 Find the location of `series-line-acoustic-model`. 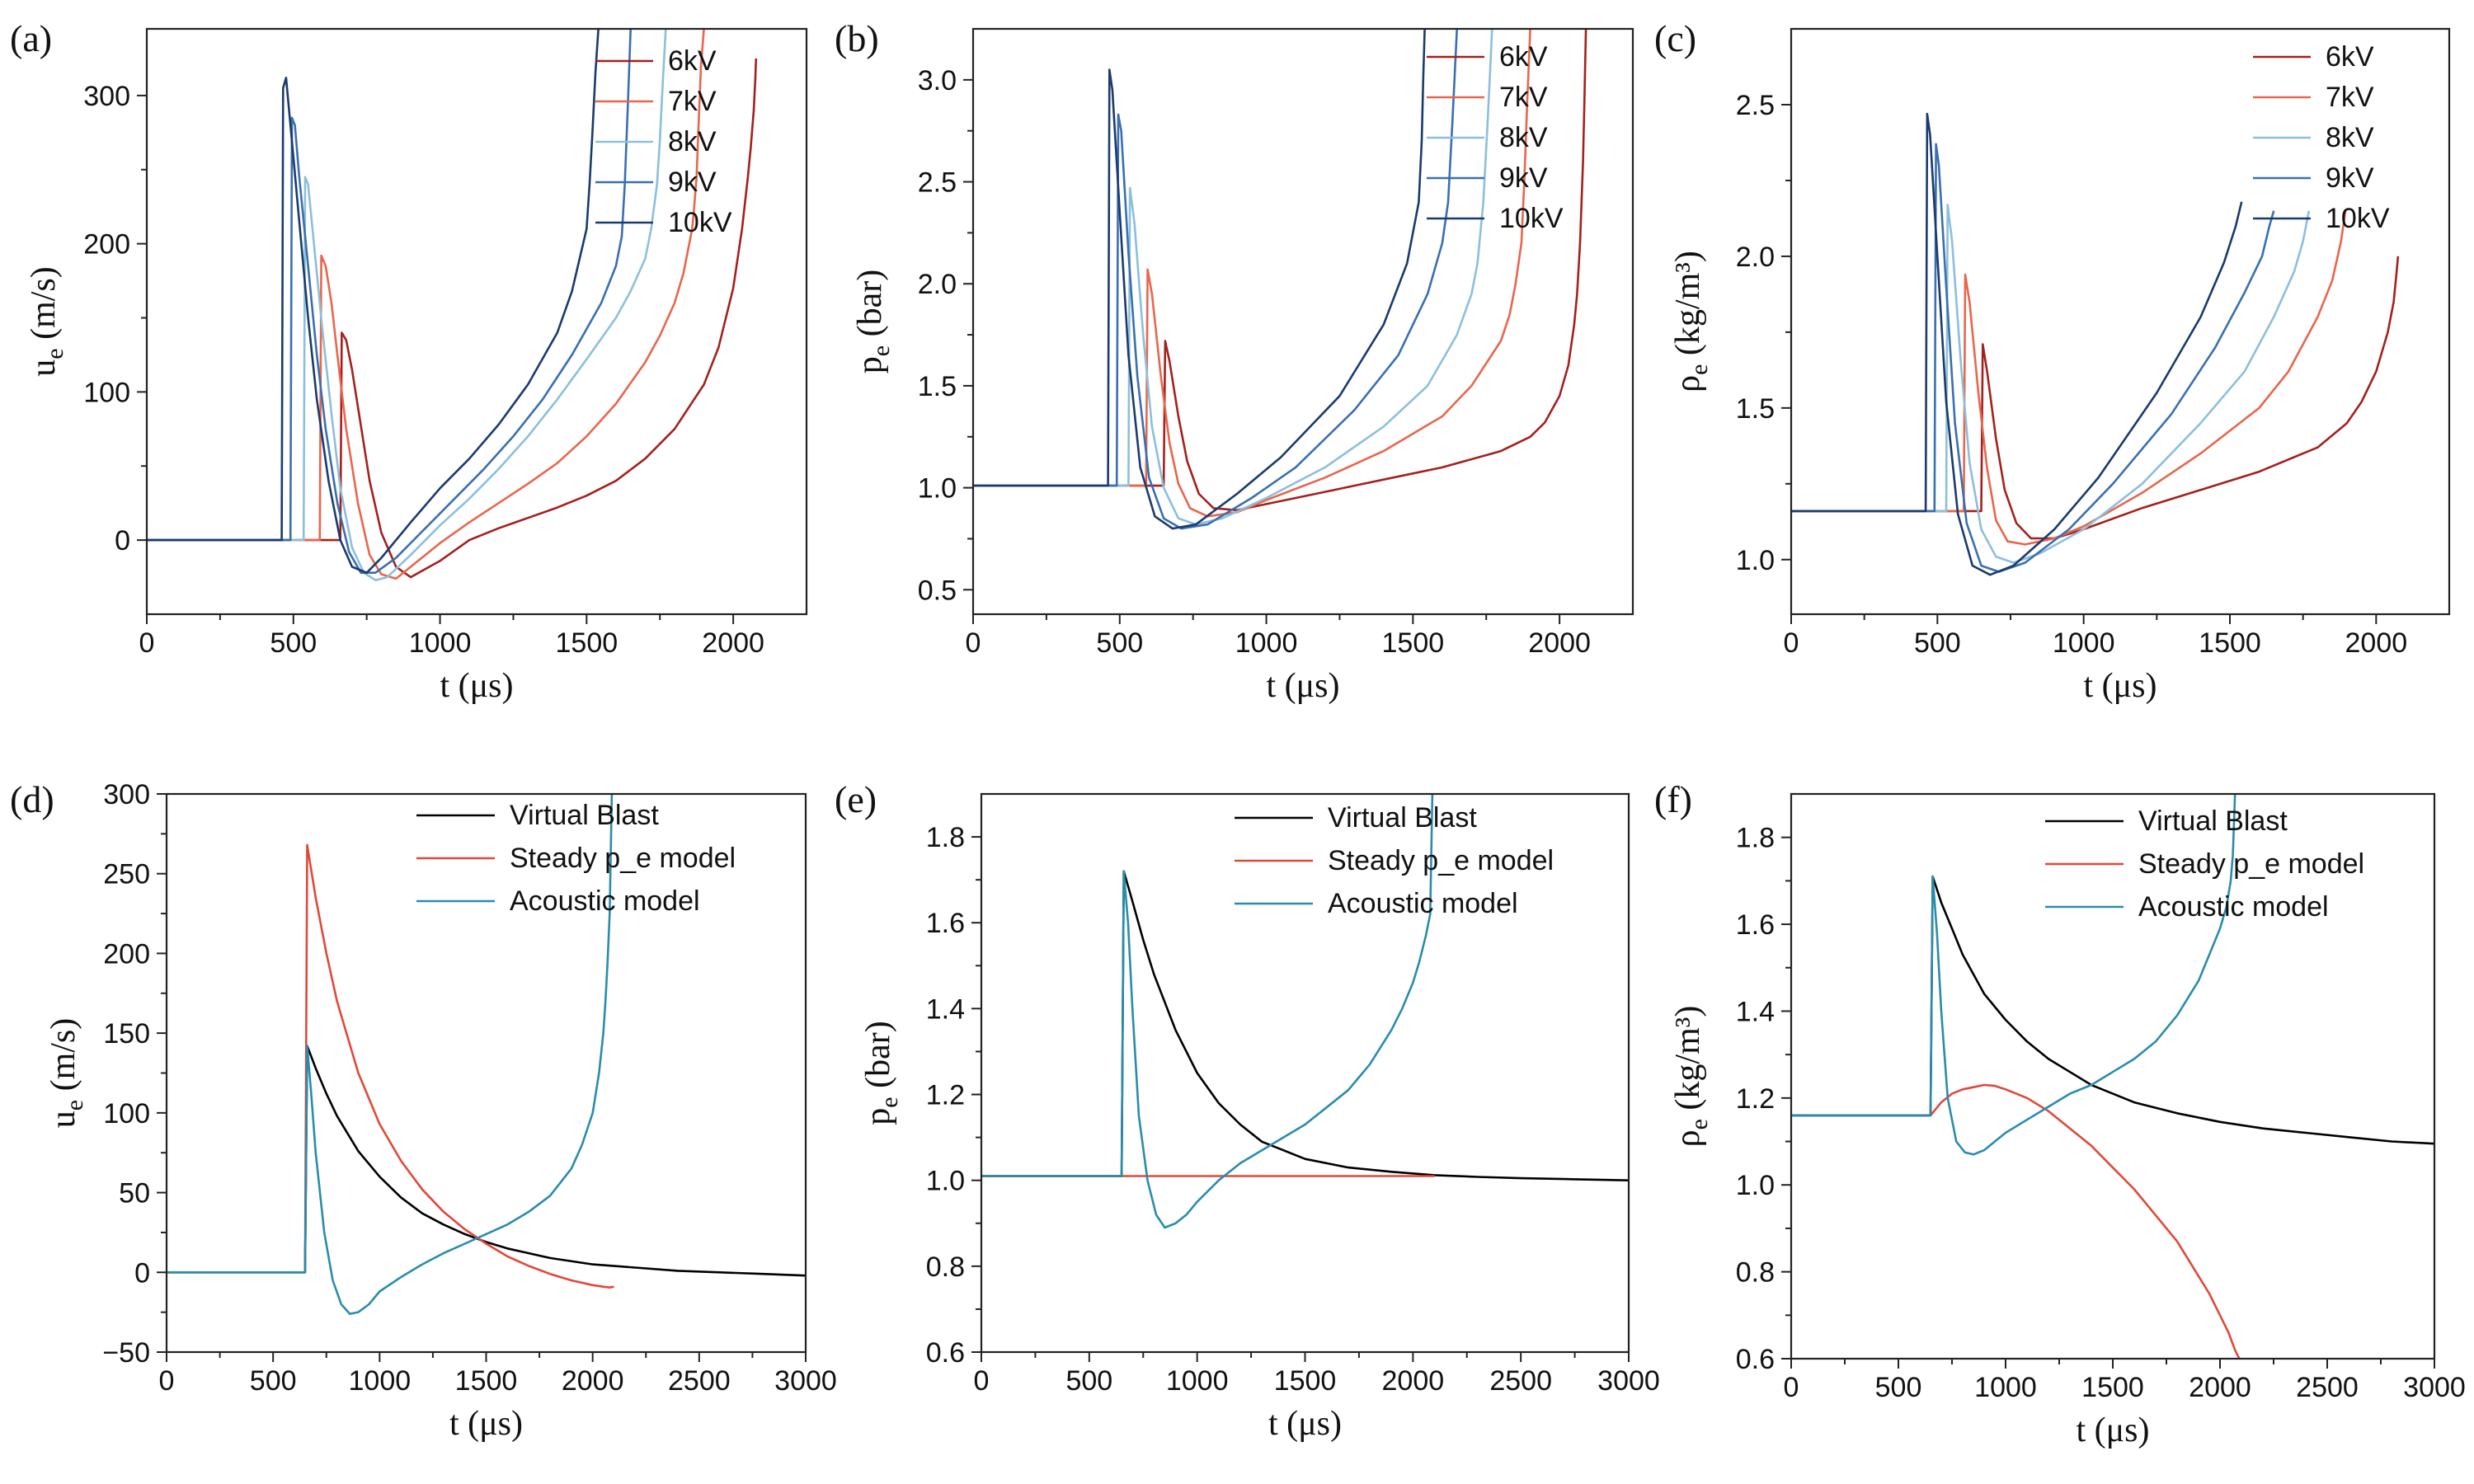

series-line-acoustic-model is located at coordinates (2013, 975).